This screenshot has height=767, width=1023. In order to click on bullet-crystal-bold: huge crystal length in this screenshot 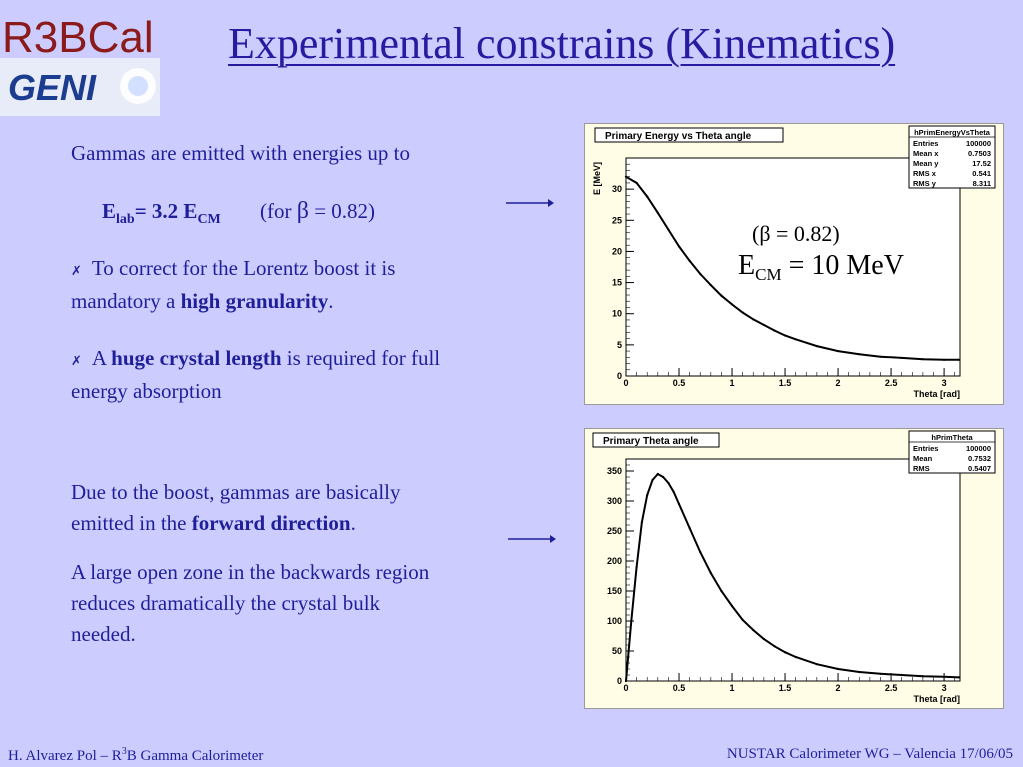, I will do `click(196, 358)`.